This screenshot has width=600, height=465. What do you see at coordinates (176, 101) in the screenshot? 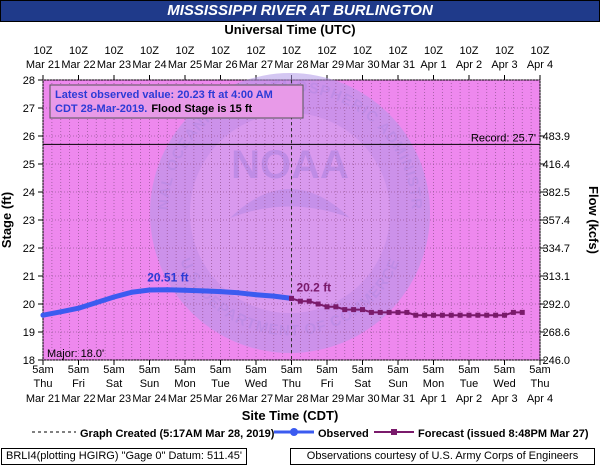
I see `info-box-frame` at bounding box center [176, 101].